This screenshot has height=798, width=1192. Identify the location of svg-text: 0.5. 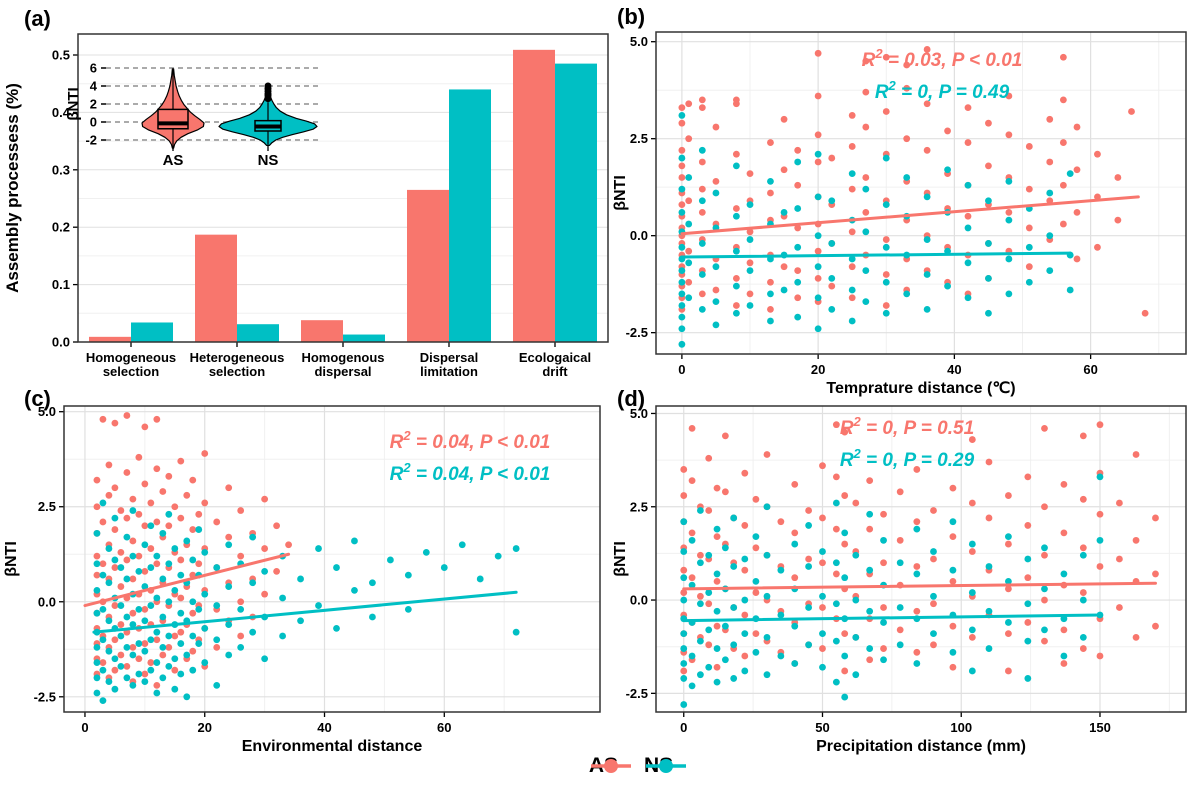
(61, 55).